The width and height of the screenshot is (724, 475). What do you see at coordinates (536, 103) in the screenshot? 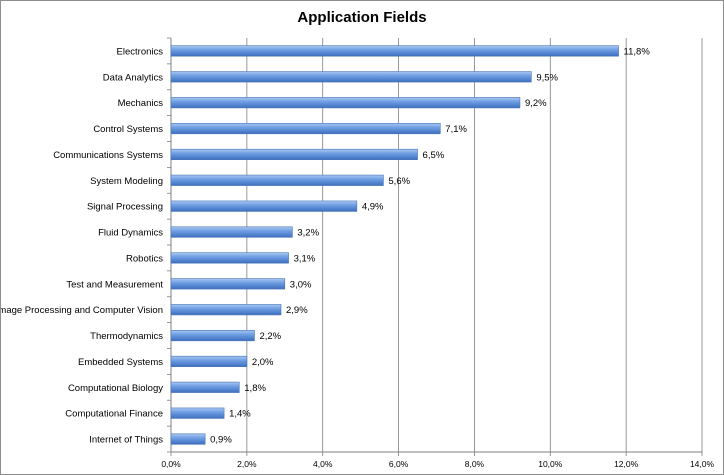
I see `data-label: 9,2%` at bounding box center [536, 103].